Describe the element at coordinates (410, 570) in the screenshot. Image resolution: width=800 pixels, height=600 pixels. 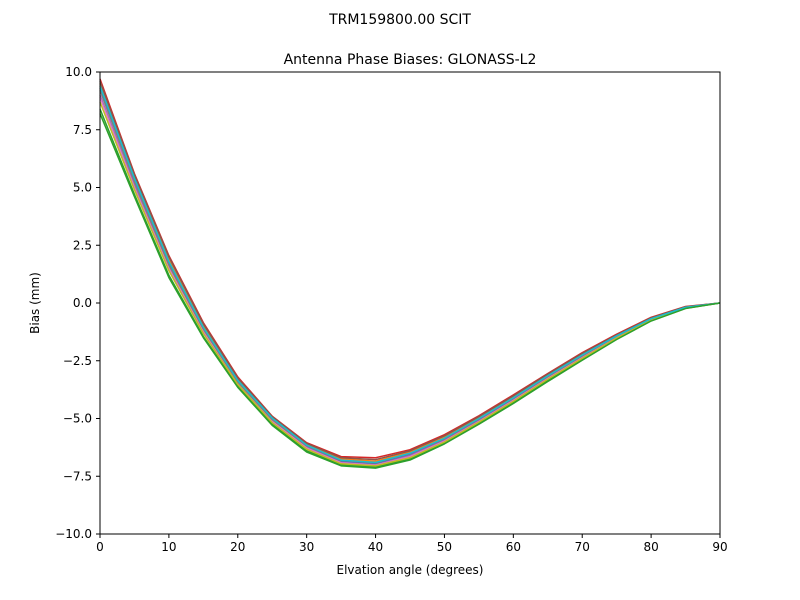
I see `x-axis-label: Elvation angle (degrees)` at that location.